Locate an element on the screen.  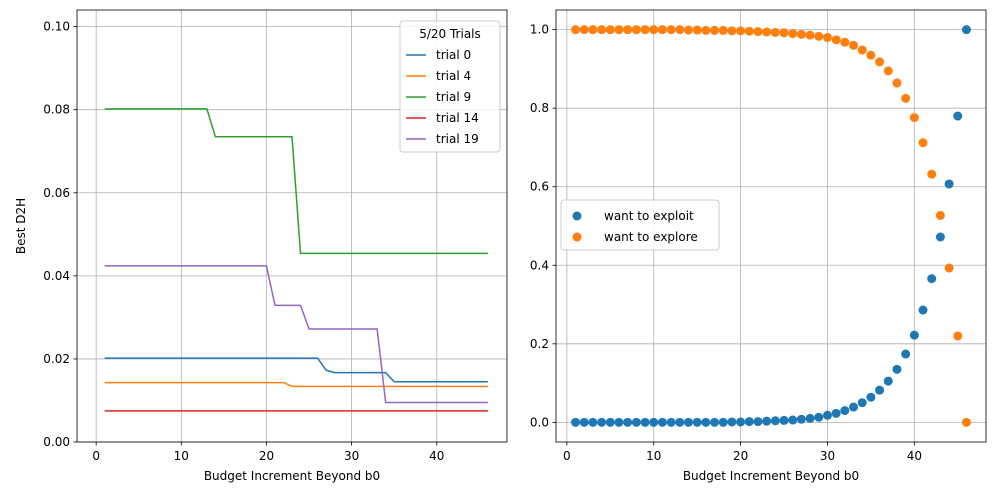
y-tick-label: 0.10 is located at coordinates (56, 27).